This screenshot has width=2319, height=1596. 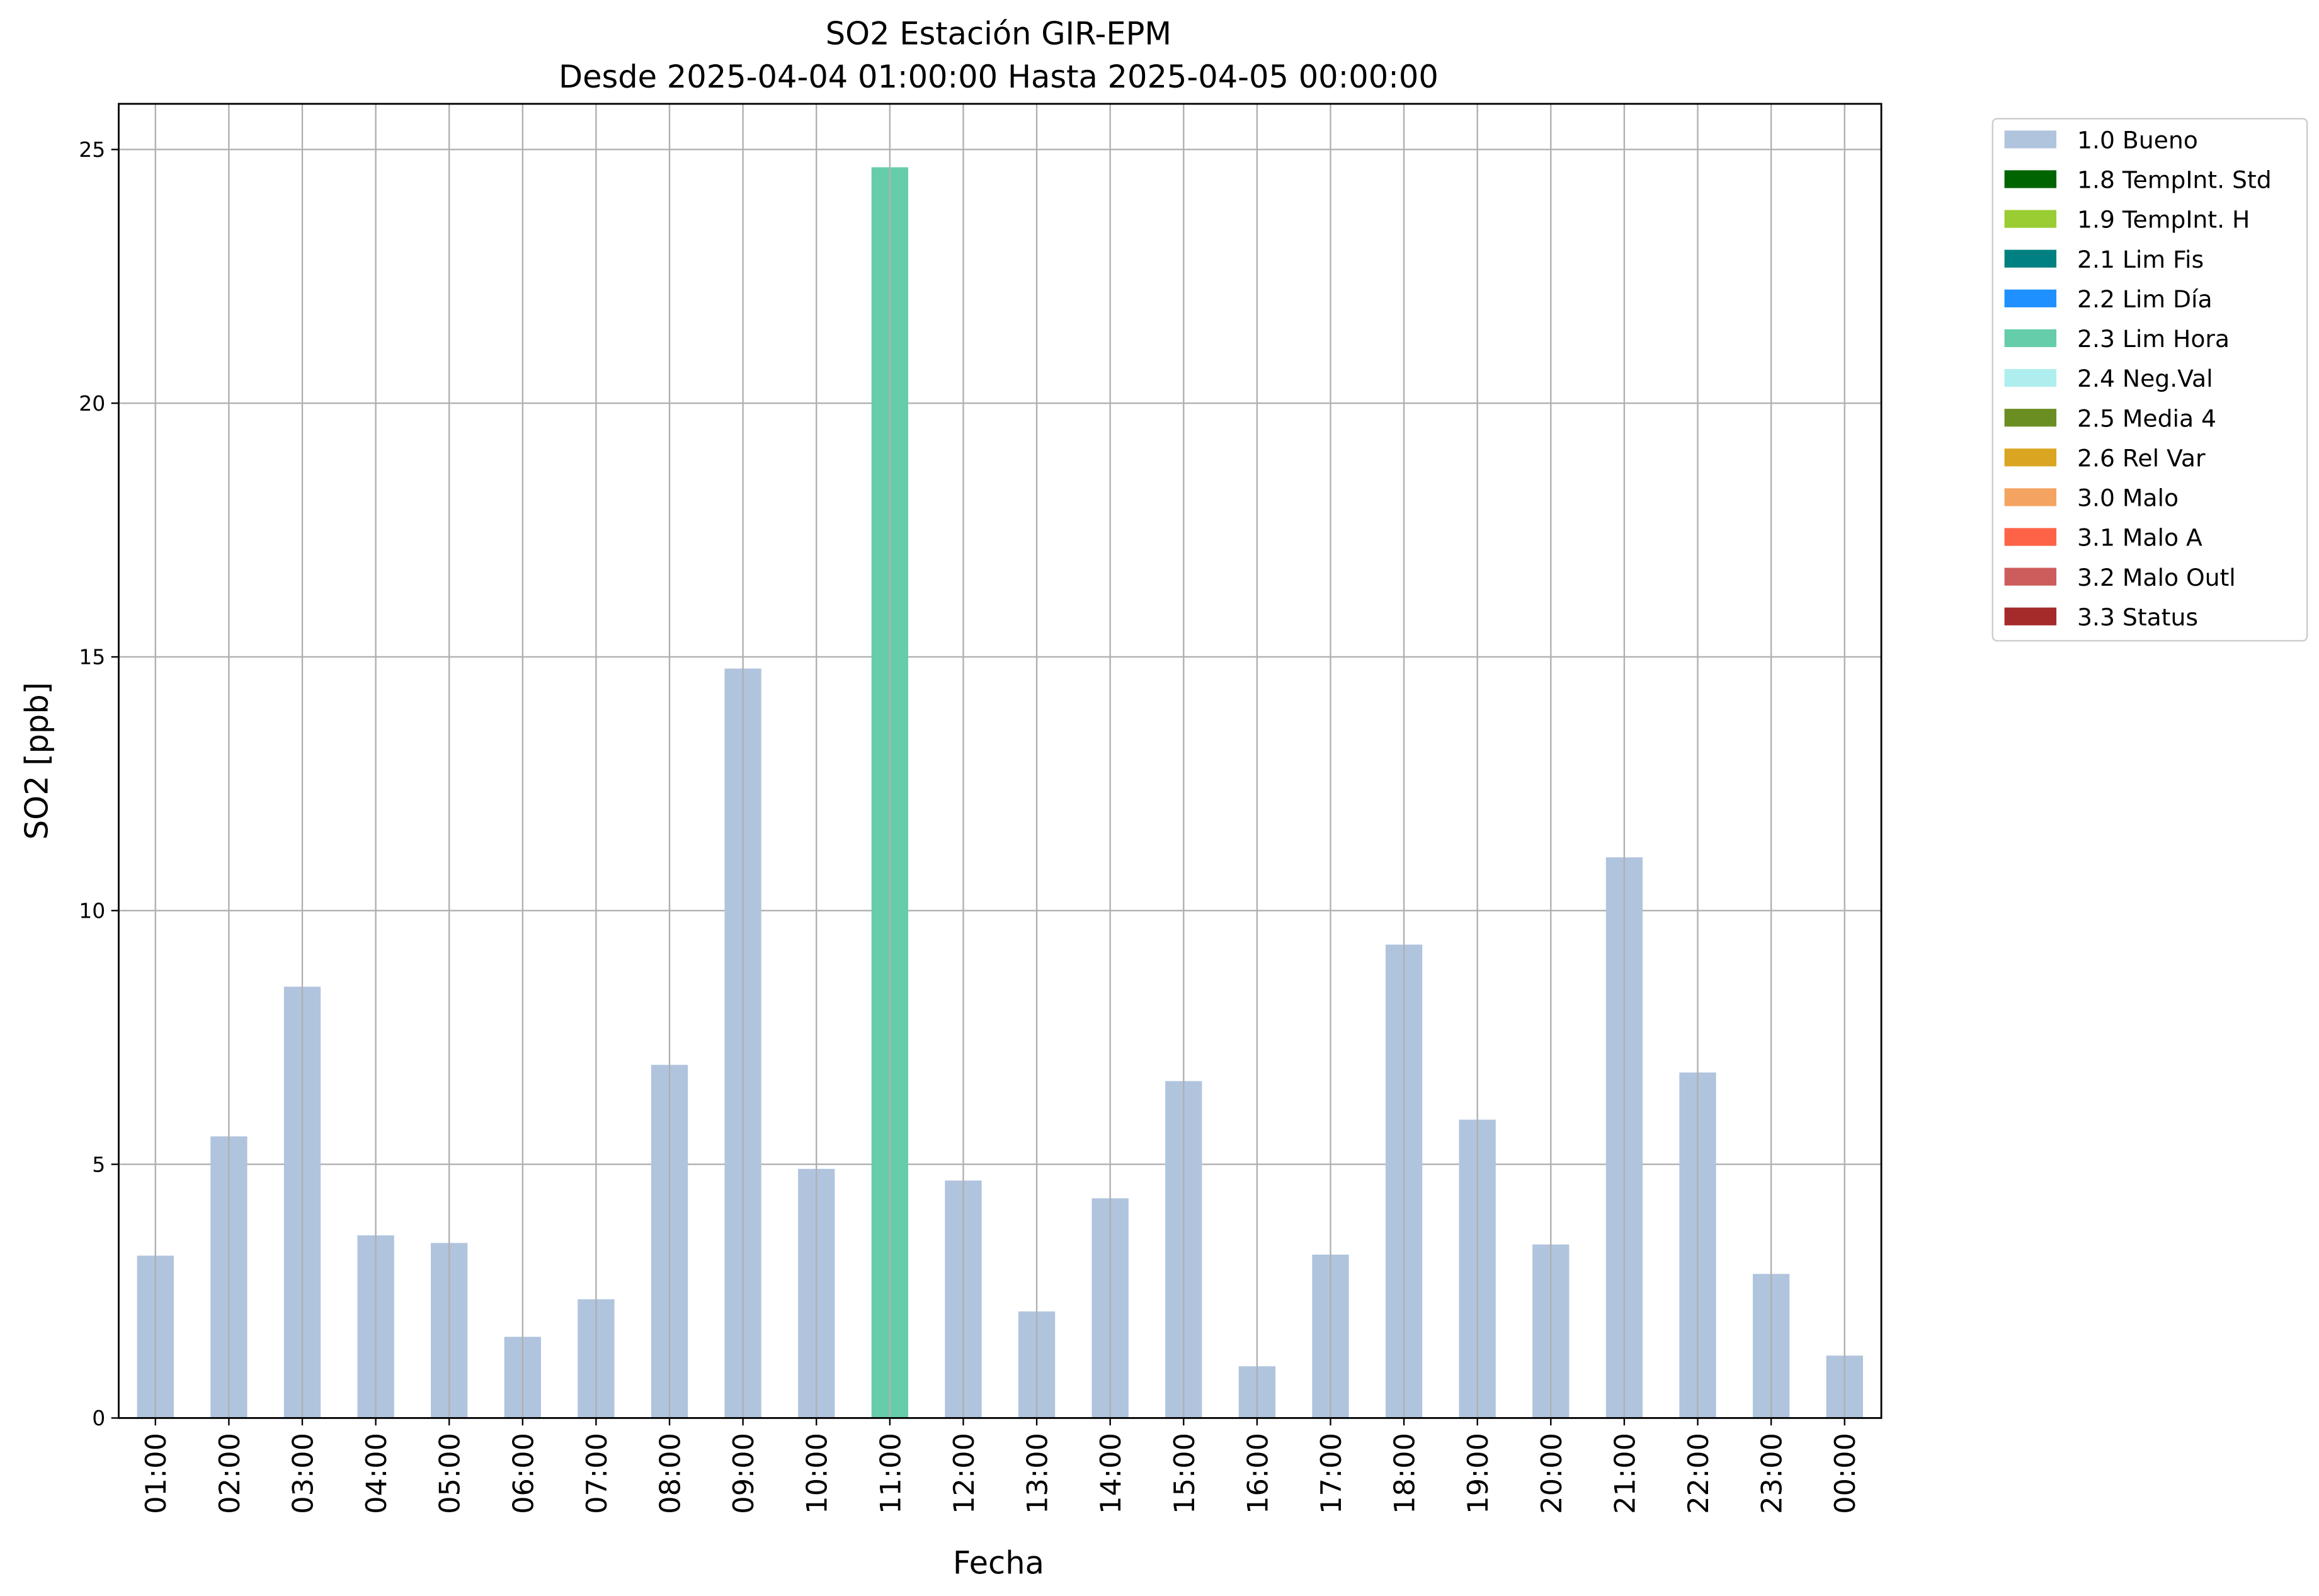 What do you see at coordinates (2139, 538) in the screenshot?
I see `legend-label: 3.1 Malo A` at bounding box center [2139, 538].